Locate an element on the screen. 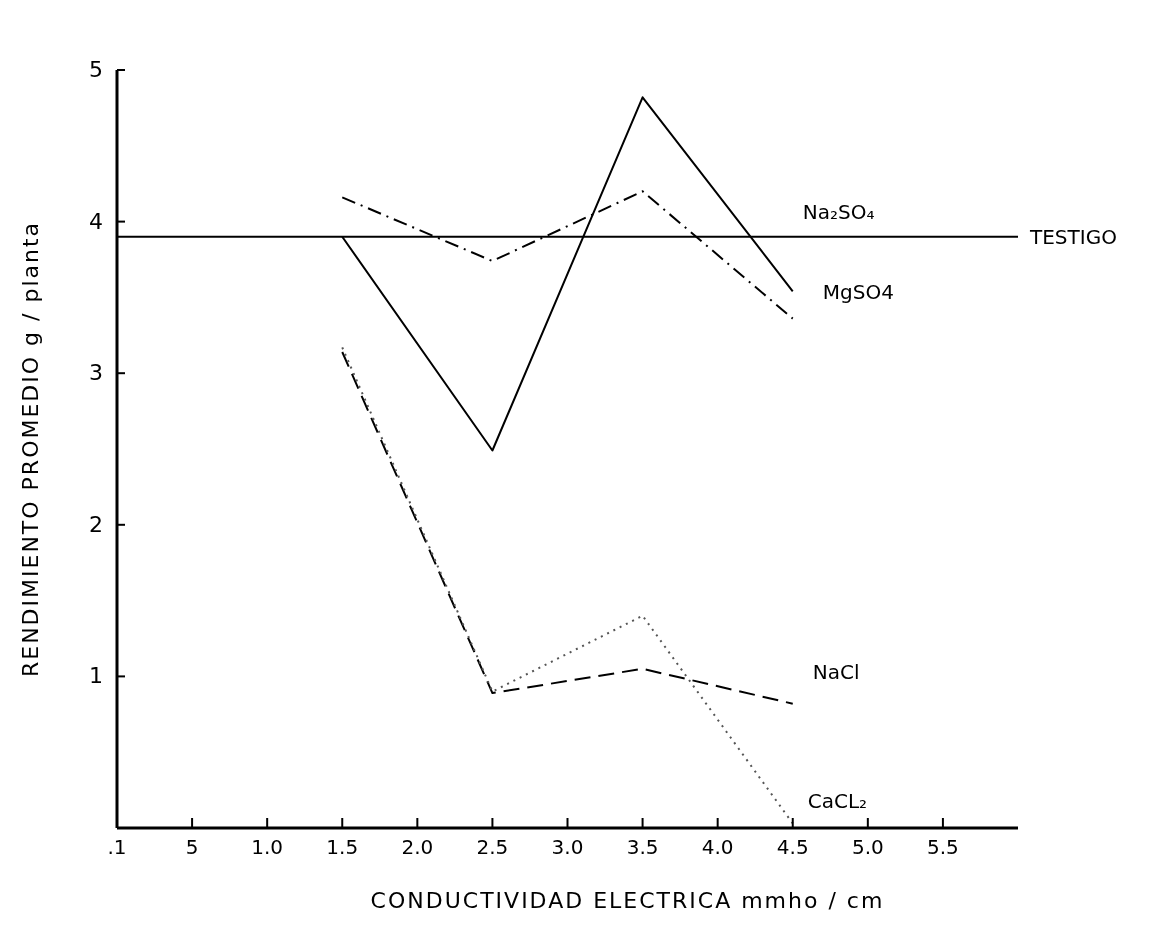 Image resolution: width=1154 pixels, height=936 pixels. x-tick-label: 3.0 is located at coordinates (567, 847).